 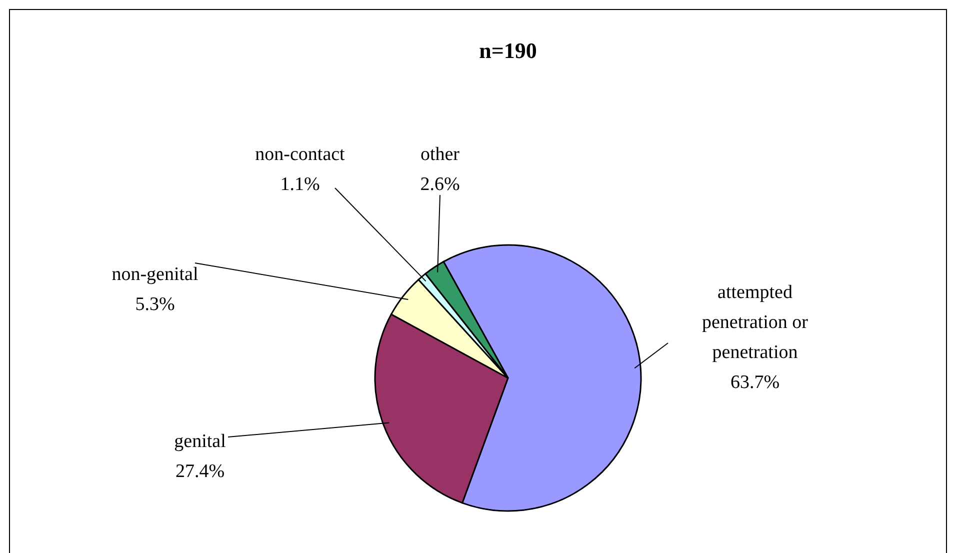 I want to click on data-label: 27.4%, so click(x=200, y=471).